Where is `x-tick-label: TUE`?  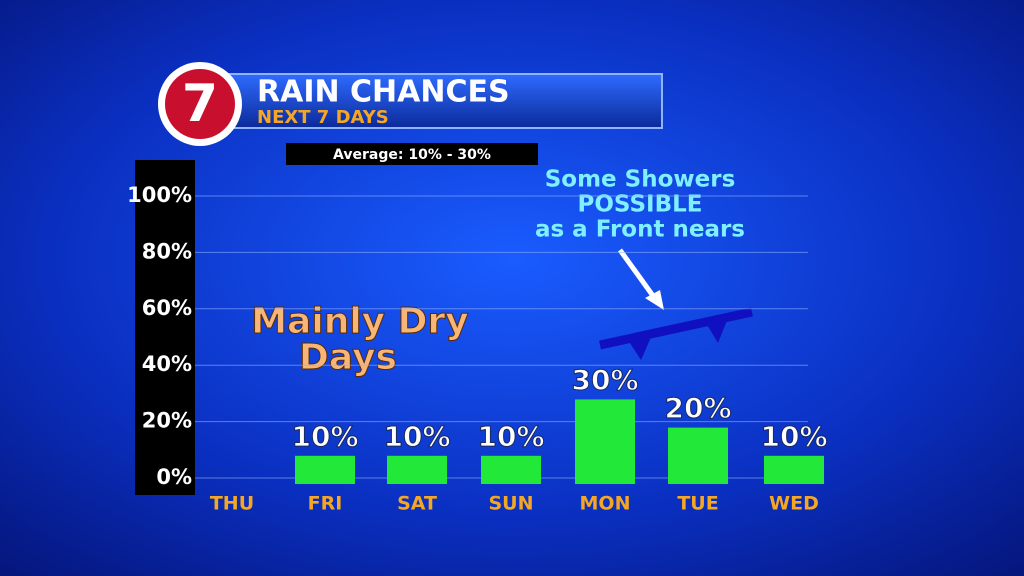
x-tick-label: TUE is located at coordinates (697, 504).